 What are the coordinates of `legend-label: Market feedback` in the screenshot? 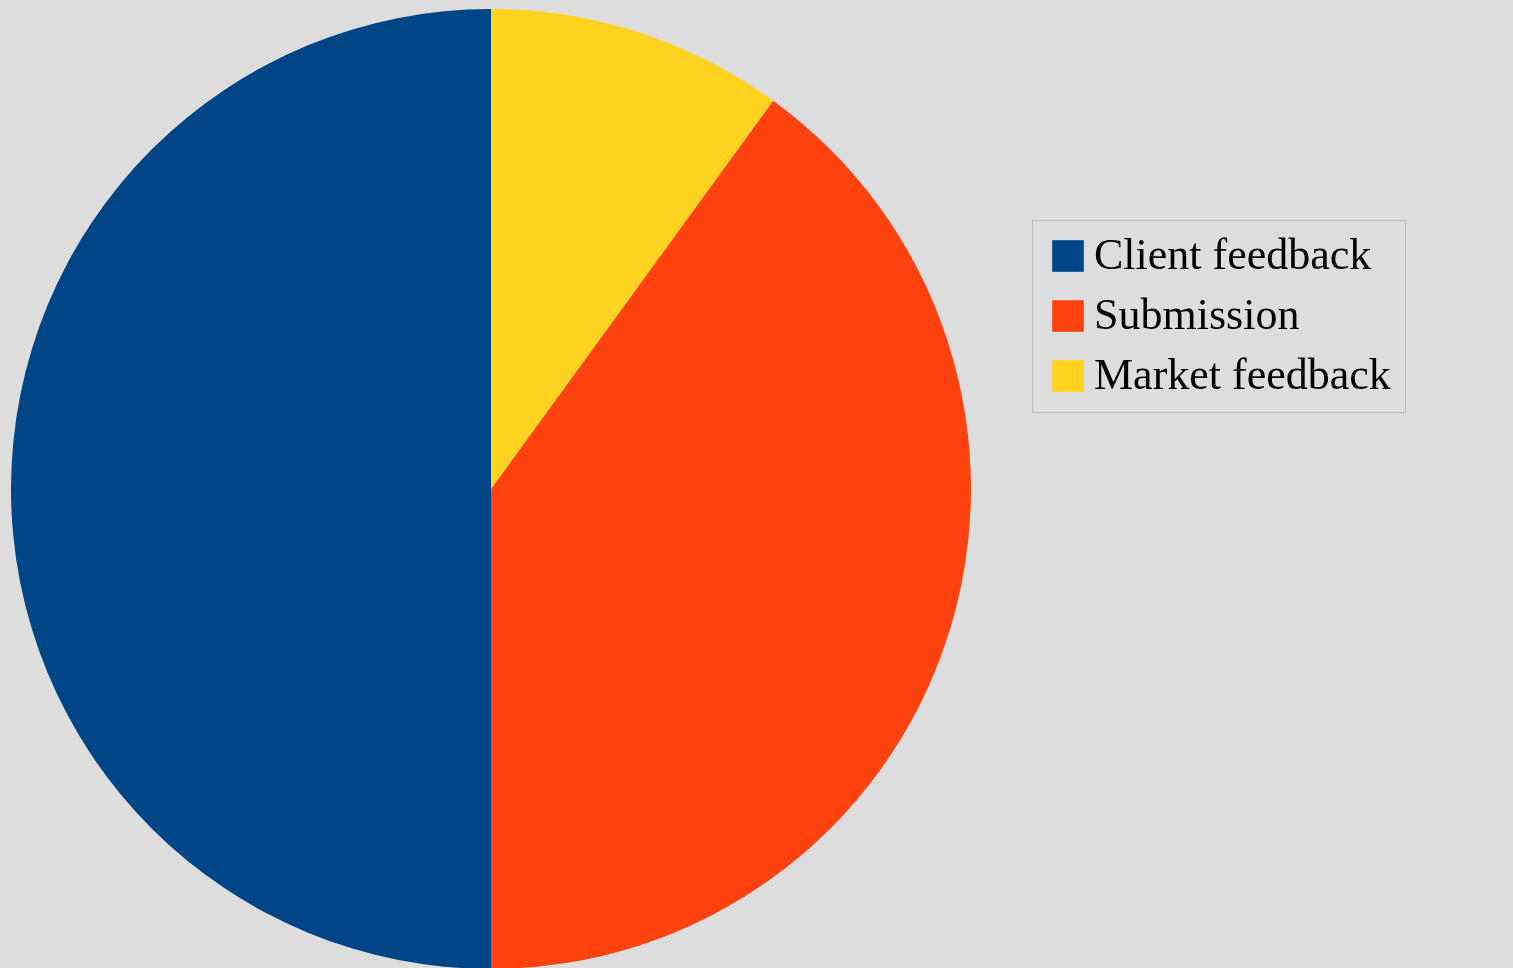 It's located at (1242, 374).